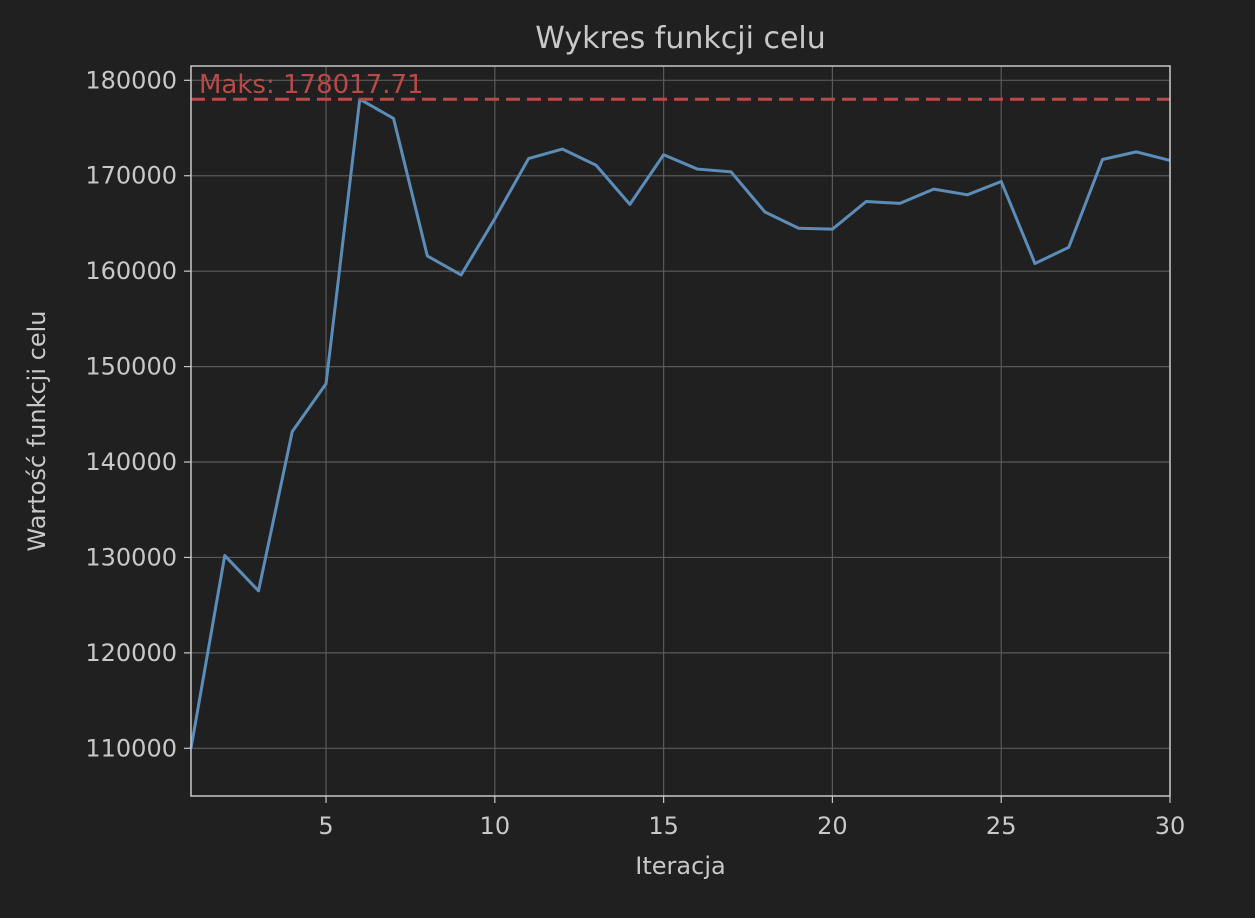 The width and height of the screenshot is (1255, 918). What do you see at coordinates (680, 85) in the screenshot?
I see `annotation-layer: Maks: 178017.71` at bounding box center [680, 85].